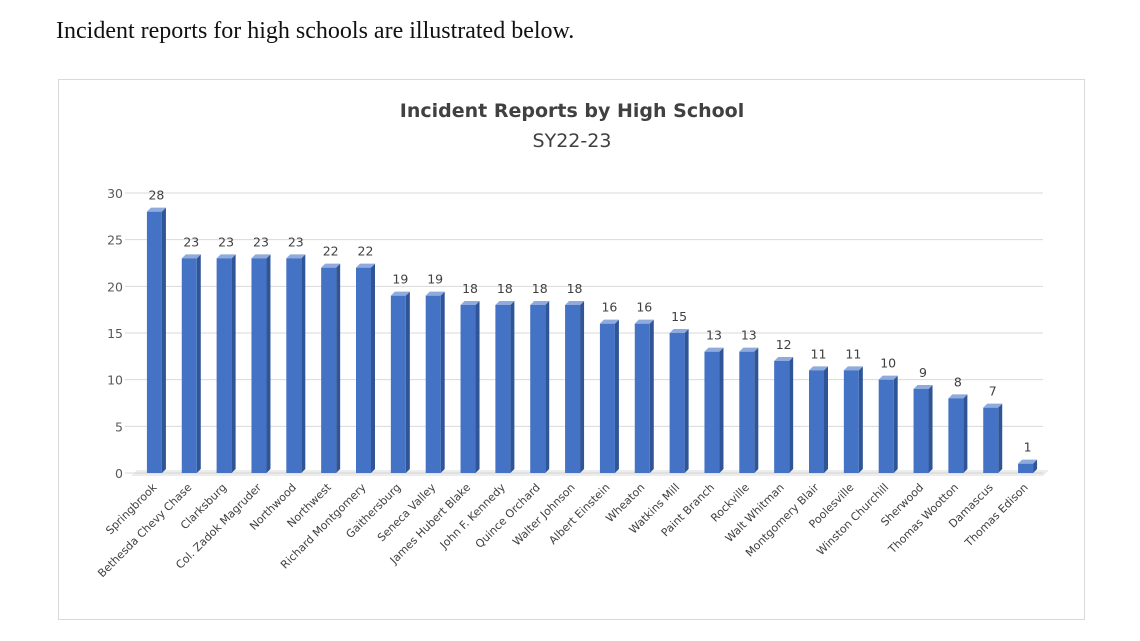 This screenshot has height=641, width=1140. I want to click on y-tick-label: 20, so click(115, 286).